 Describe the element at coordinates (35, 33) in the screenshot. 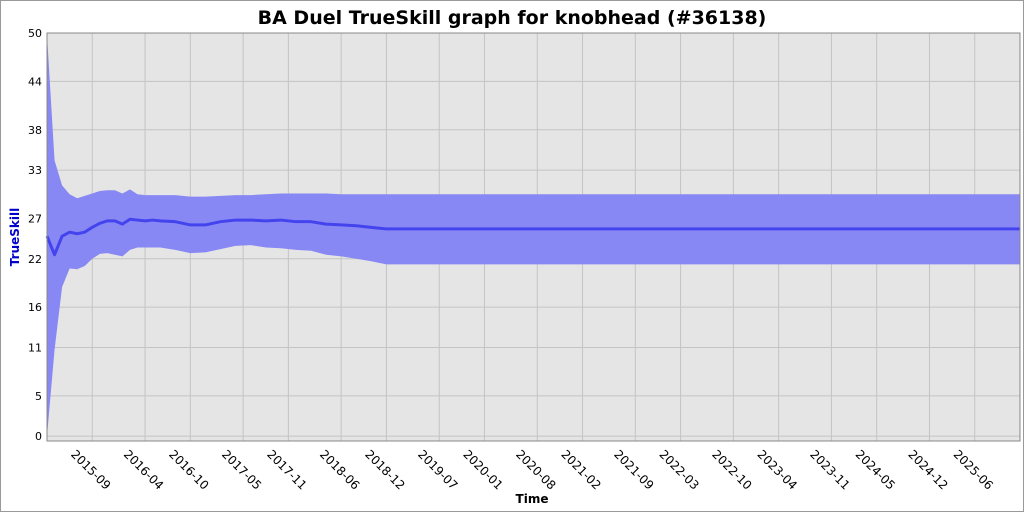

I see `y-tick-label: 50` at that location.